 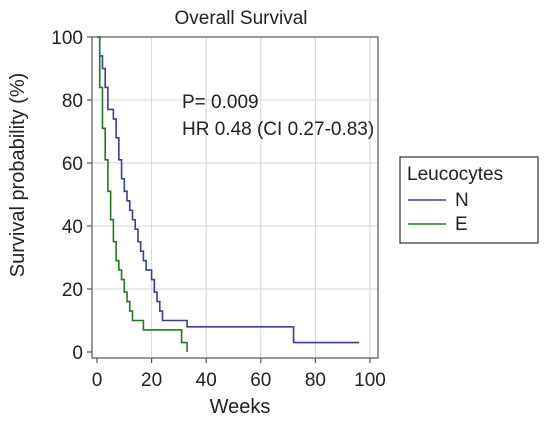 What do you see at coordinates (315, 380) in the screenshot?
I see `x-tick-label: 80` at bounding box center [315, 380].